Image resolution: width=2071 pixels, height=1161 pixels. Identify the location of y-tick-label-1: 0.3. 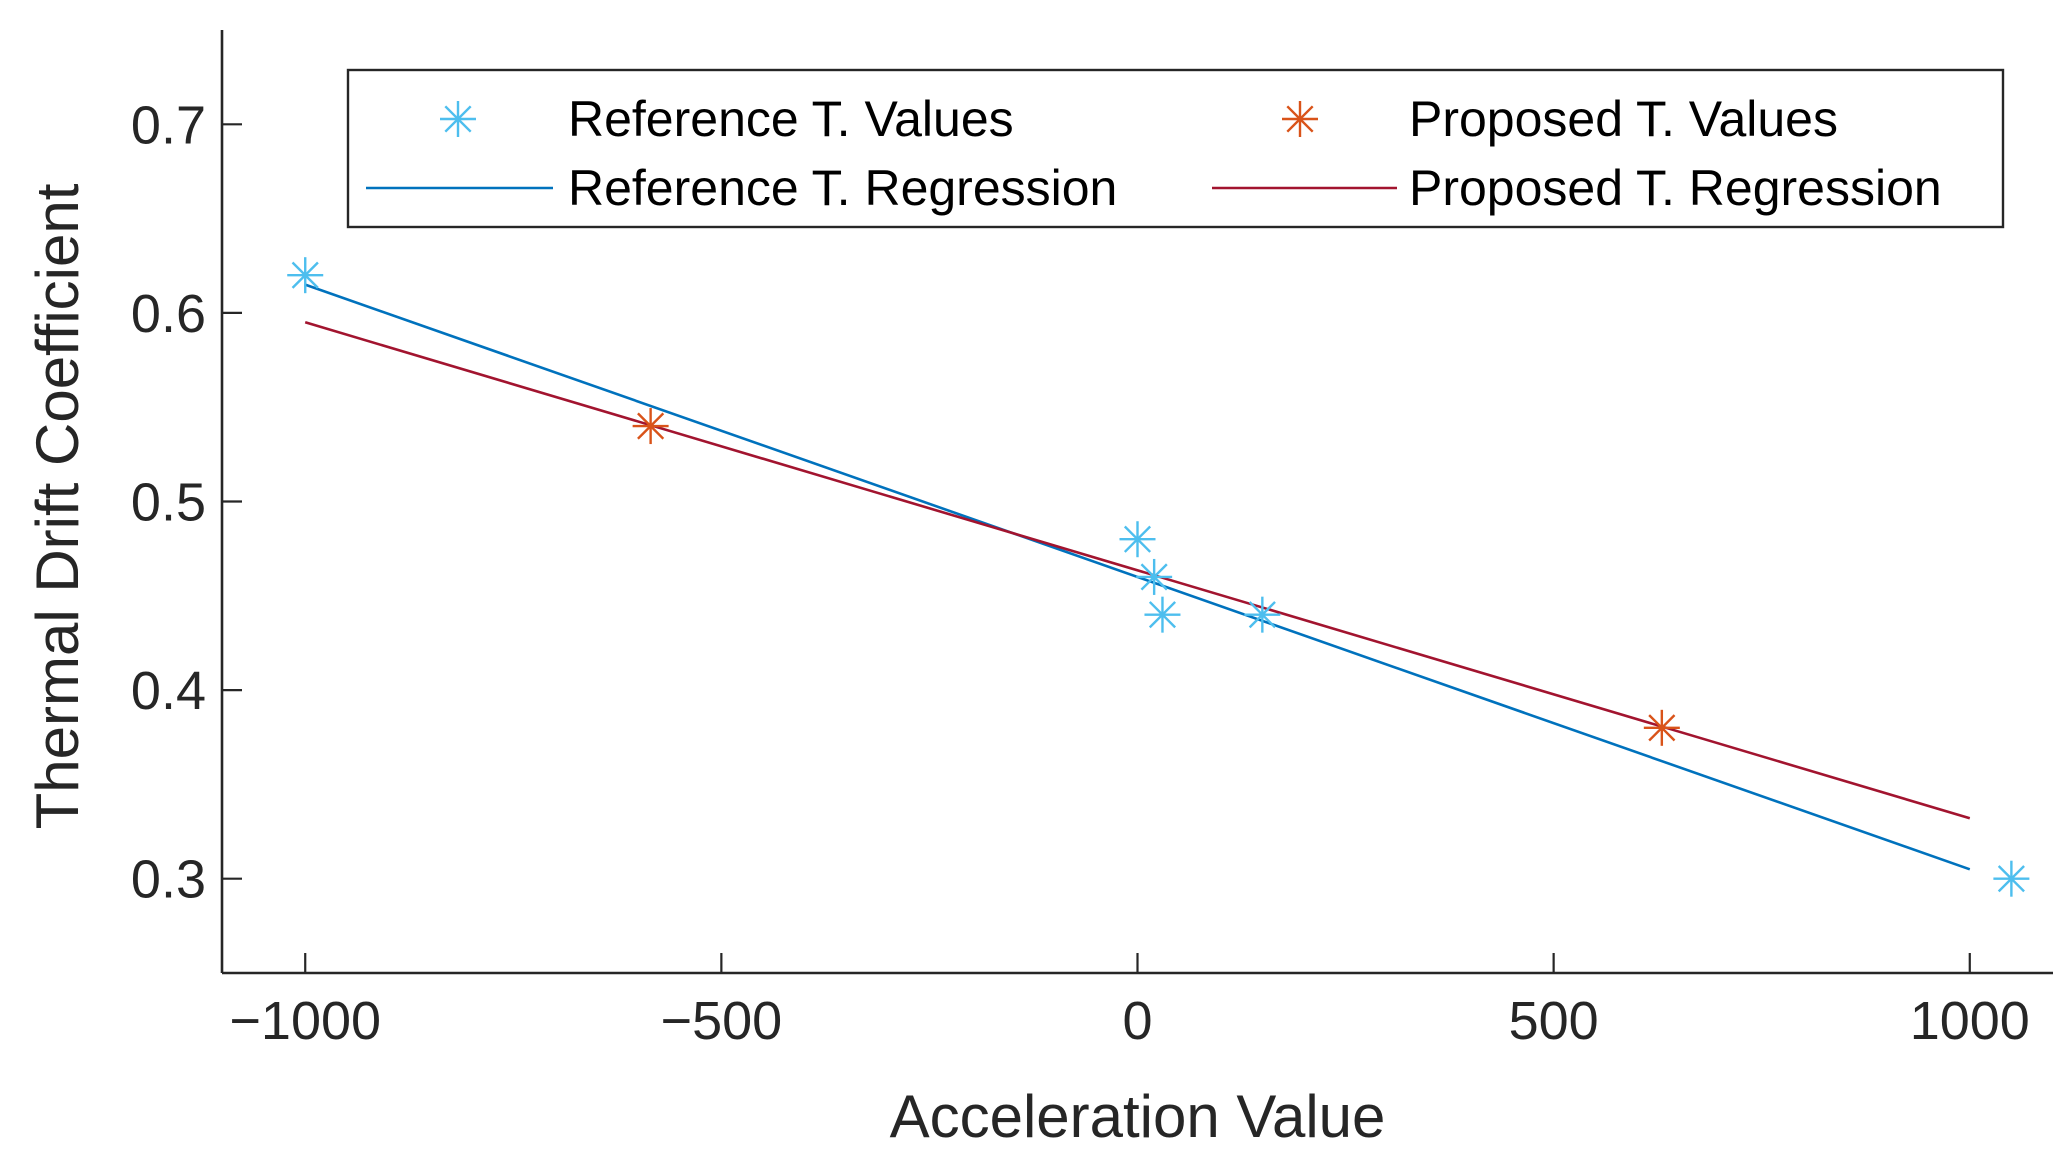
(168, 880).